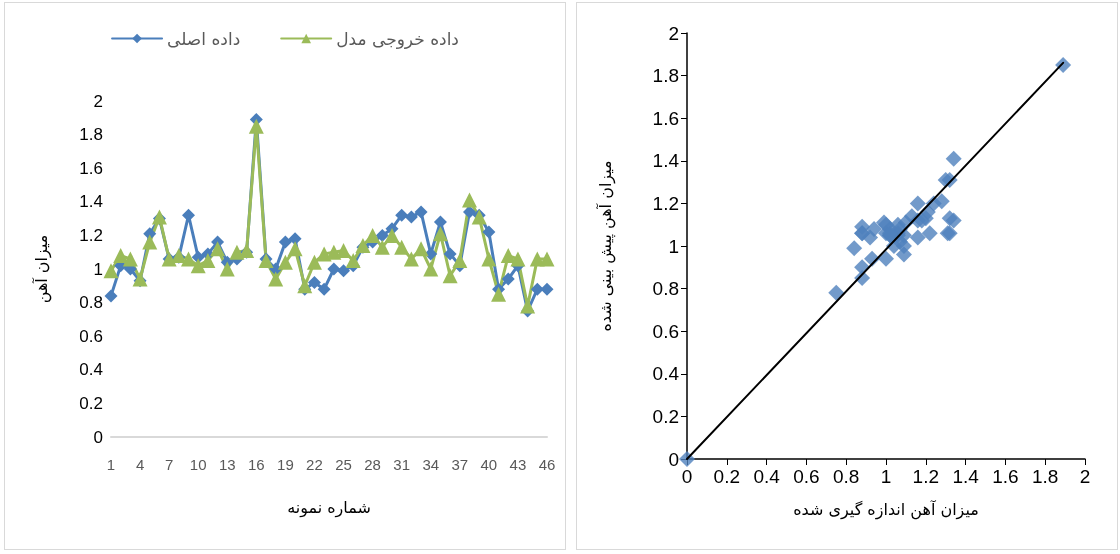  What do you see at coordinates (767, 476) in the screenshot?
I see `x-tick-label: 0.4` at bounding box center [767, 476].